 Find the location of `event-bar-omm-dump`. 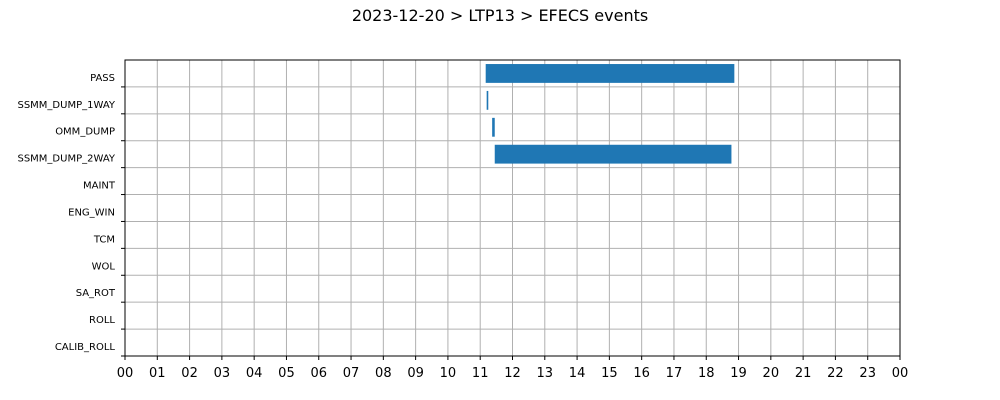

event-bar-omm-dump is located at coordinates (493, 127).